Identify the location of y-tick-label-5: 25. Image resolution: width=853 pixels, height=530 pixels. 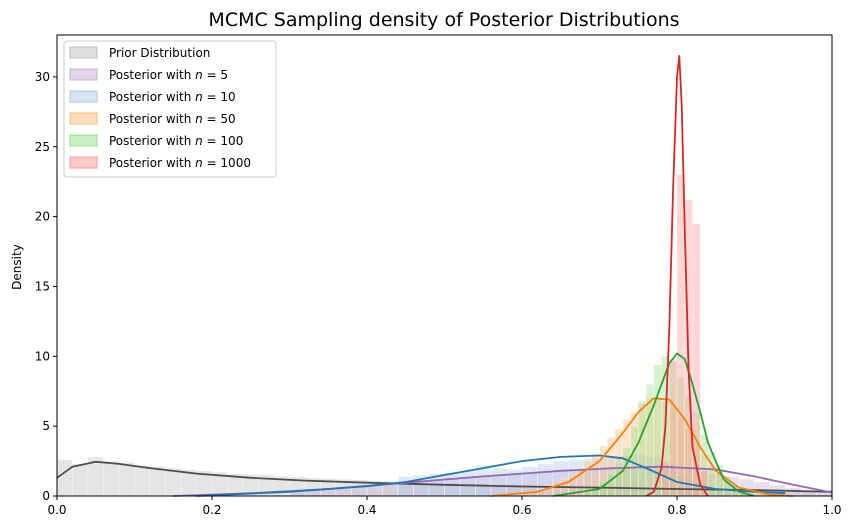
(42, 147).